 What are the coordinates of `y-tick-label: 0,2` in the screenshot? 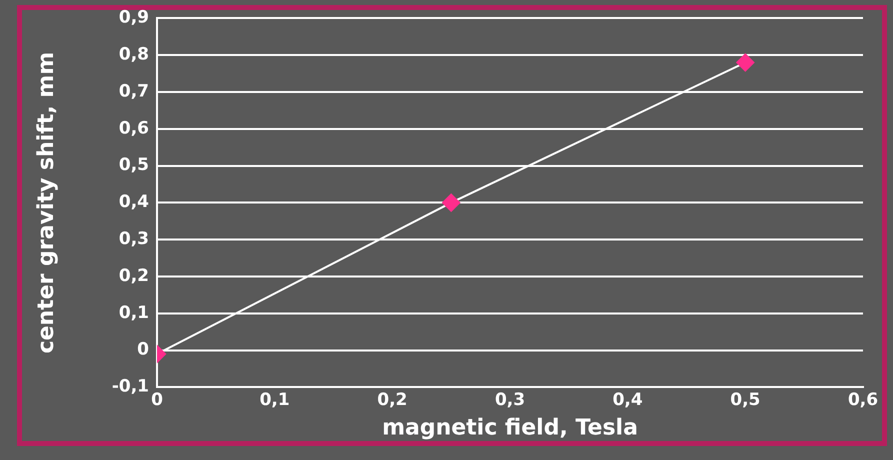 It's located at (133, 276).